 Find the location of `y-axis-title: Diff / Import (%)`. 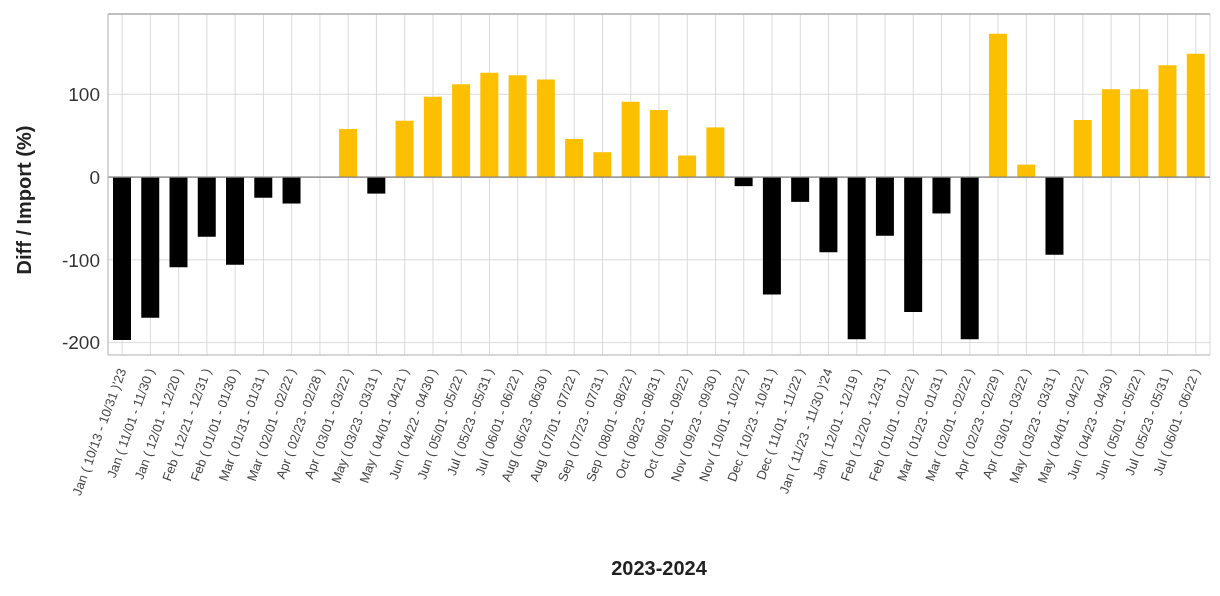

y-axis-title: Diff / Import (%) is located at coordinates (24, 200).